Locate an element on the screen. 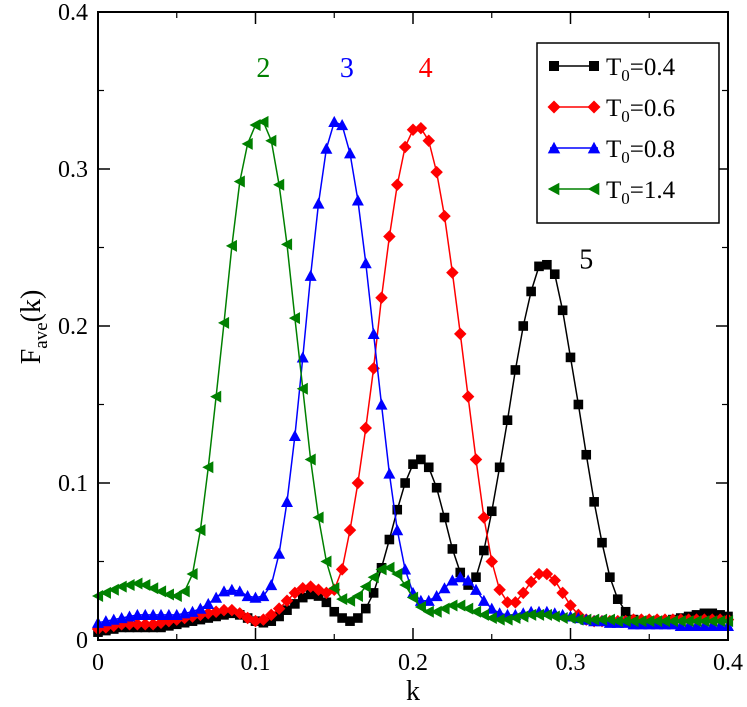  y-axis-label: Fave(k) is located at coordinates (34, 327).